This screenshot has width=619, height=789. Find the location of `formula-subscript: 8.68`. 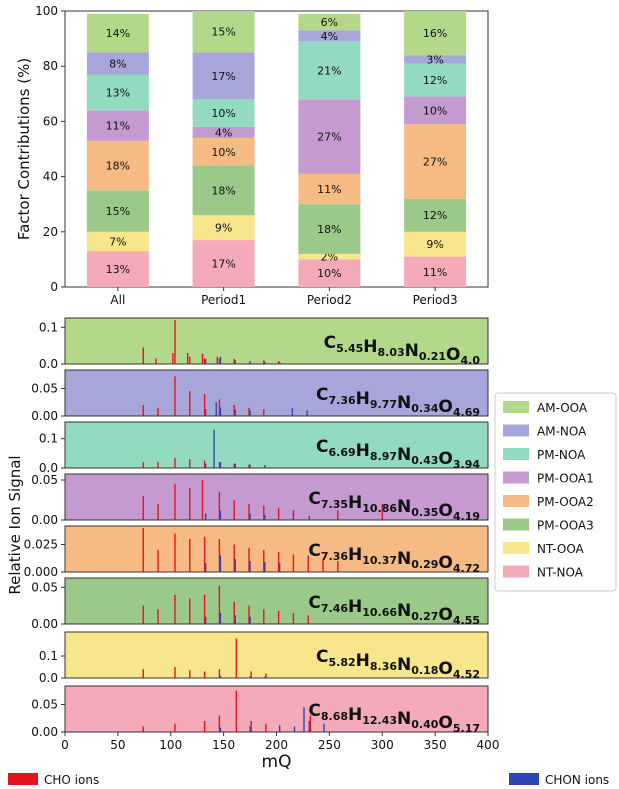

formula-subscript: 8.68 is located at coordinates (334, 716).